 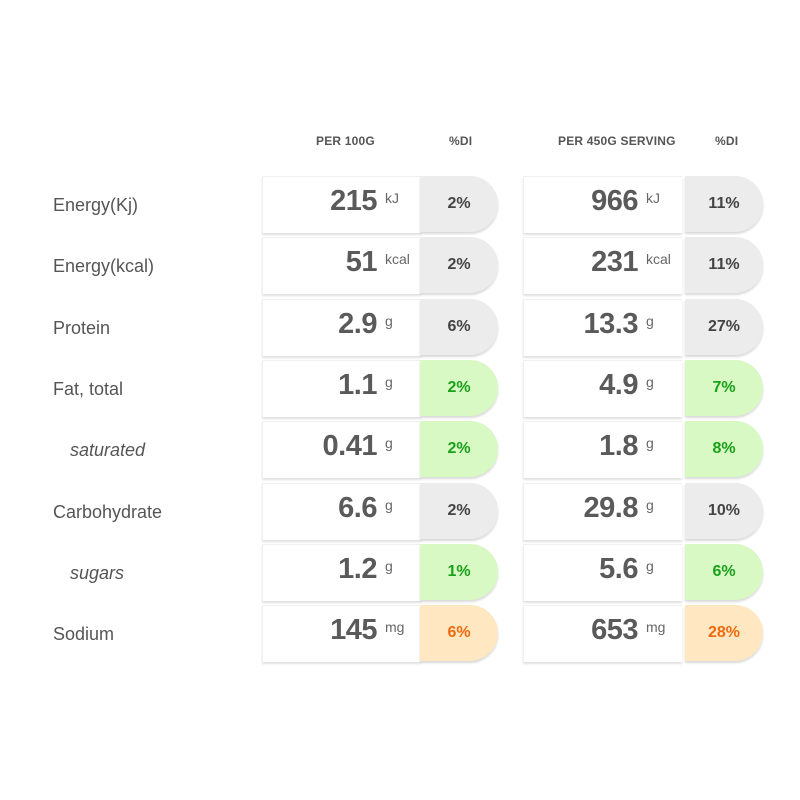 I want to click on daily-intake-badge-serving-energy-kj: 11%, so click(x=724, y=204).